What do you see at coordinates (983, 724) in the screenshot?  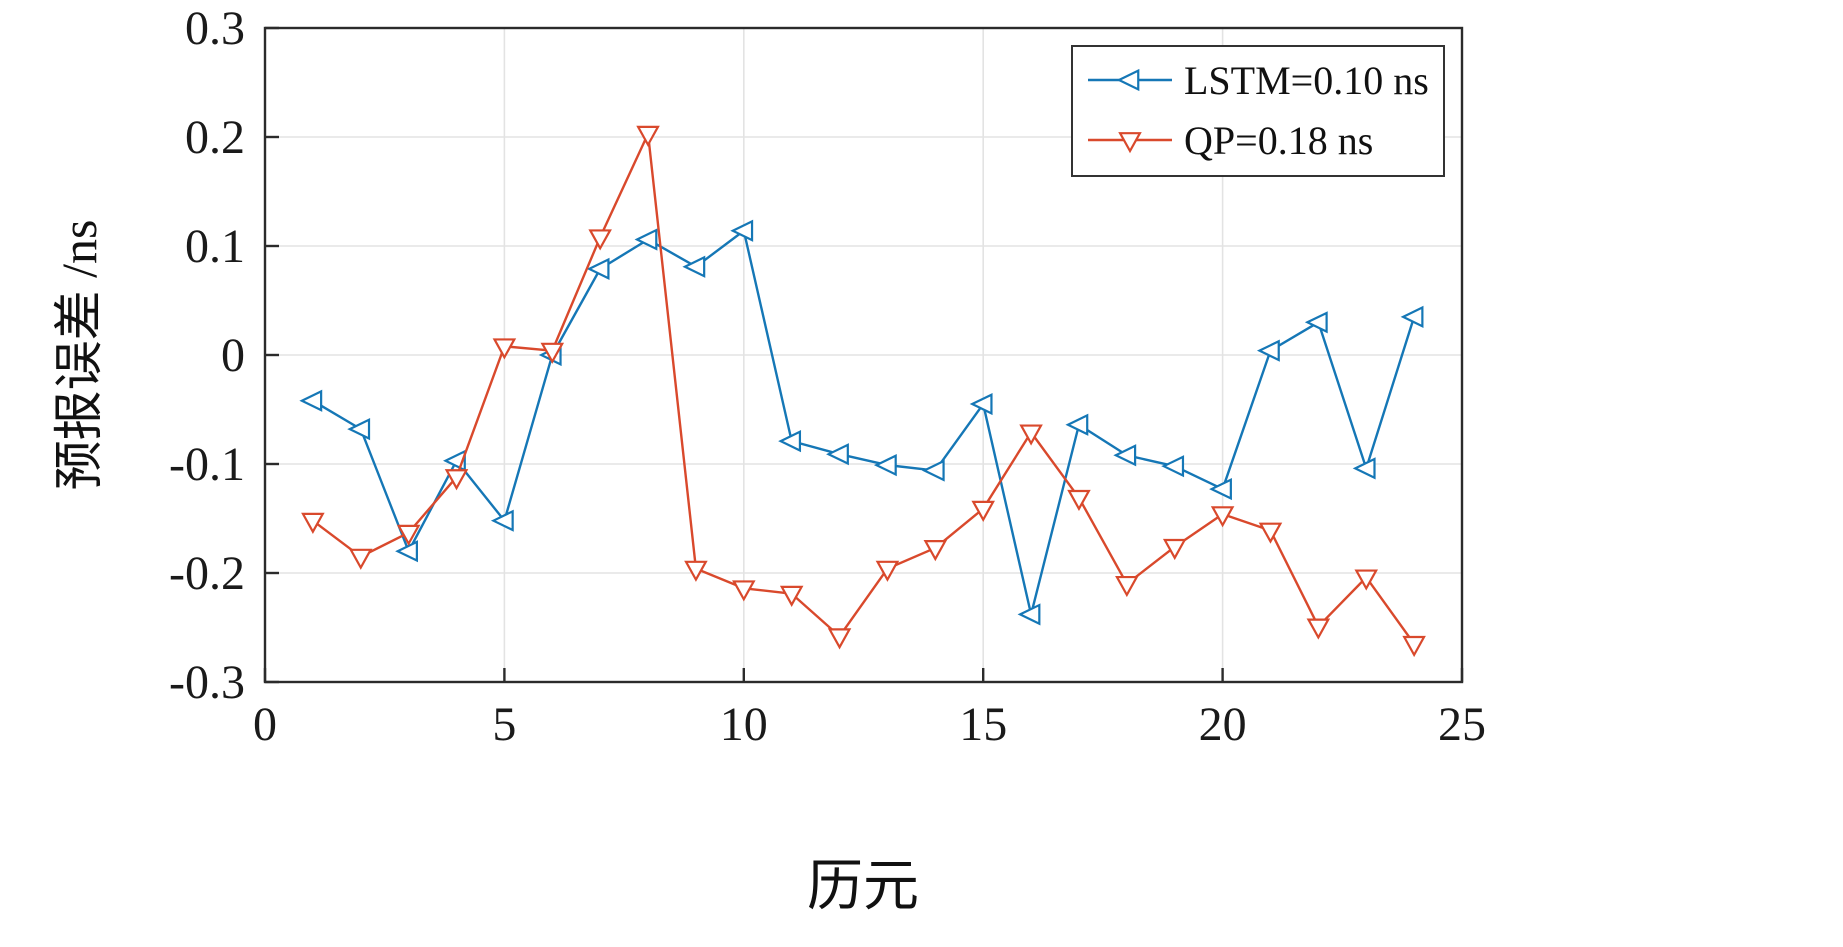 I see `x-tick-label: 15` at bounding box center [983, 724].